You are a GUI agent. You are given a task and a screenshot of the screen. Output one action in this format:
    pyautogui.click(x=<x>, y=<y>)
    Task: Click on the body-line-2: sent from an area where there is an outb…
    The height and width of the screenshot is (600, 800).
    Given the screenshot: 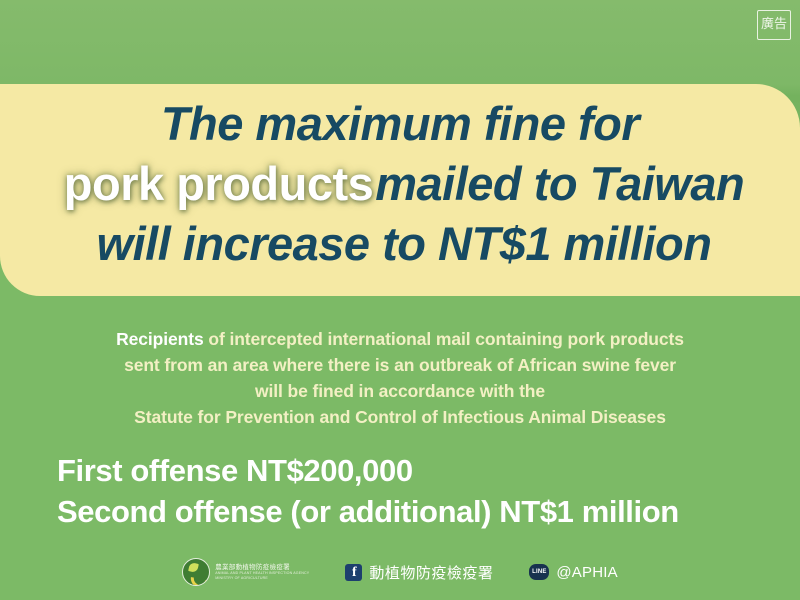 What is the action you would take?
    pyautogui.click(x=400, y=365)
    